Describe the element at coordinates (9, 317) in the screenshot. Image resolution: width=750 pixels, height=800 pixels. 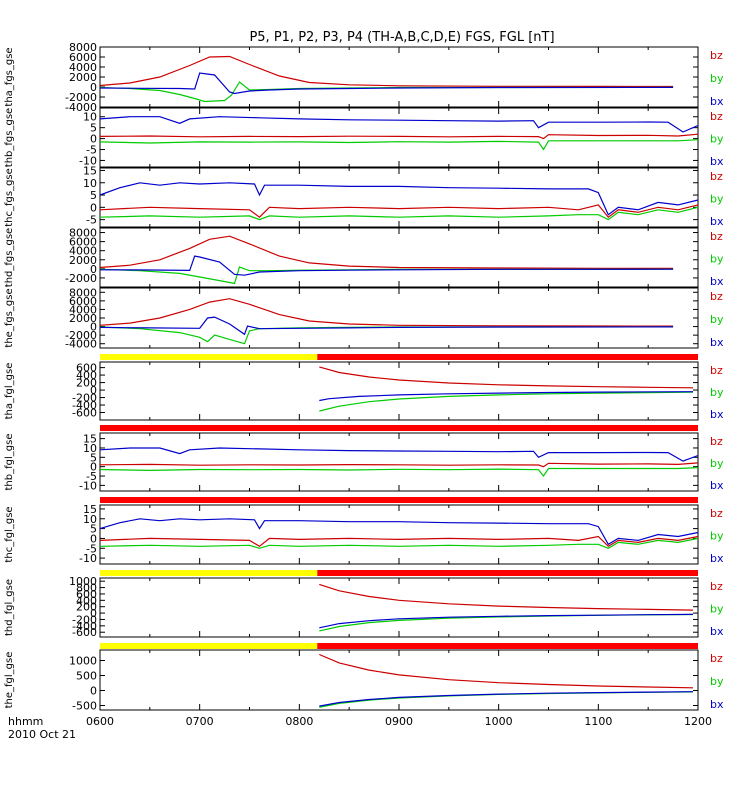
I see `y-axis-label: the_fgs_gse` at that location.